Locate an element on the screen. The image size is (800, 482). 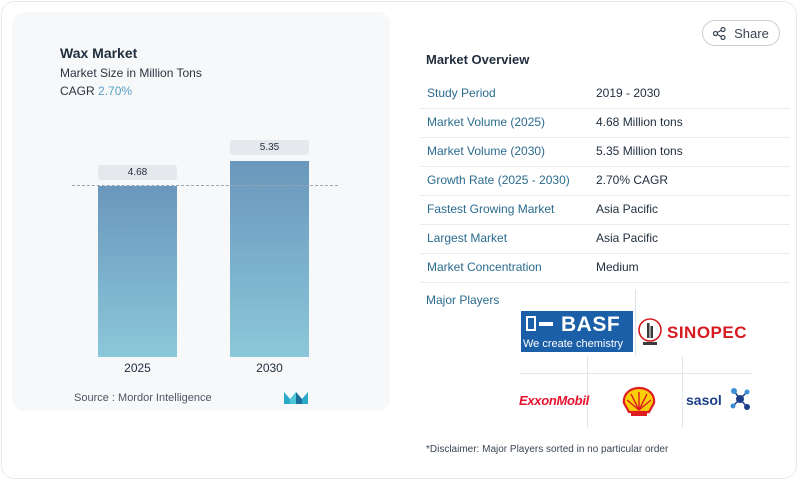
basf-tagline-bar: We create chemistry is located at coordinates (577, 344).